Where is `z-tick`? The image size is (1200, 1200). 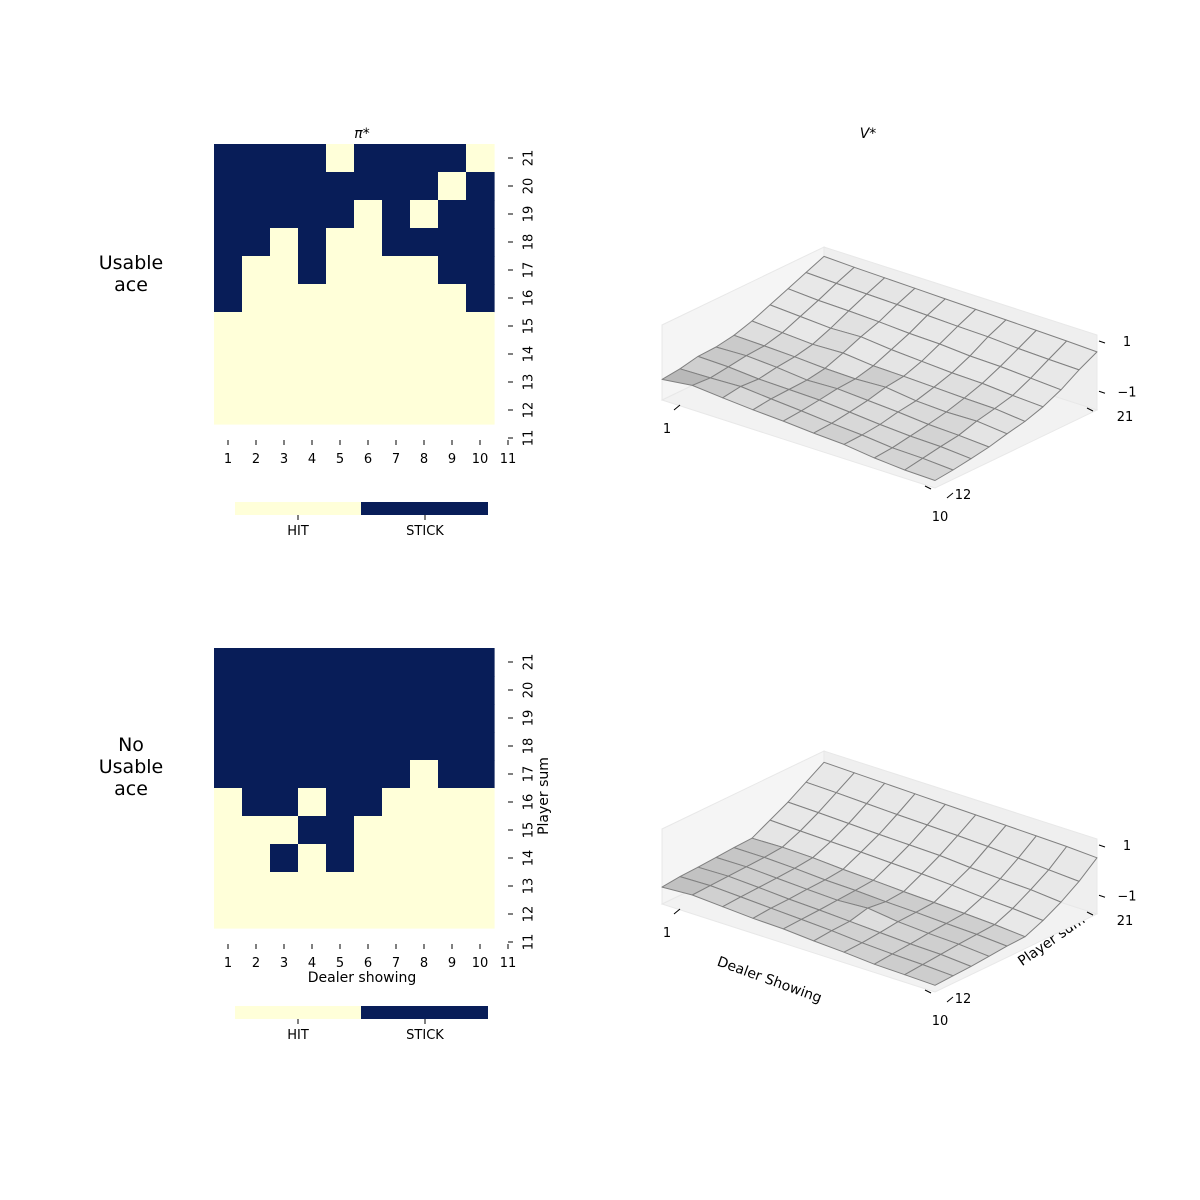
z-tick is located at coordinates (1102, 846).